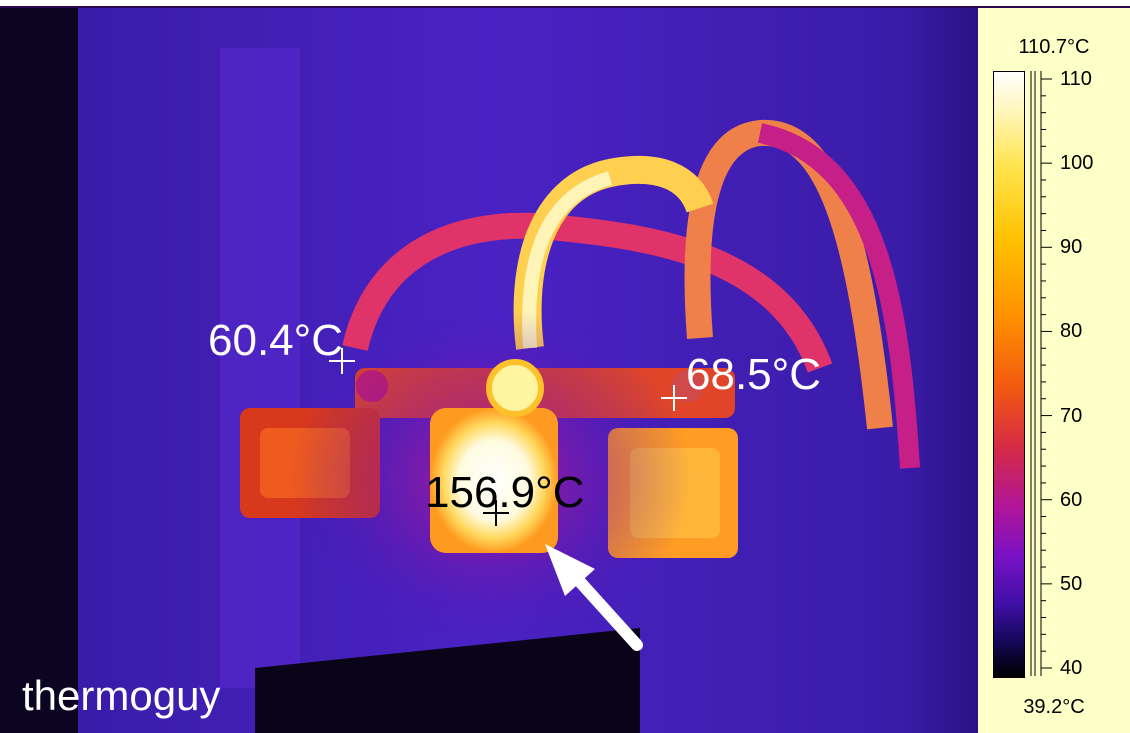  What do you see at coordinates (1071, 668) in the screenshot?
I see `scale-tick-label: 40` at bounding box center [1071, 668].